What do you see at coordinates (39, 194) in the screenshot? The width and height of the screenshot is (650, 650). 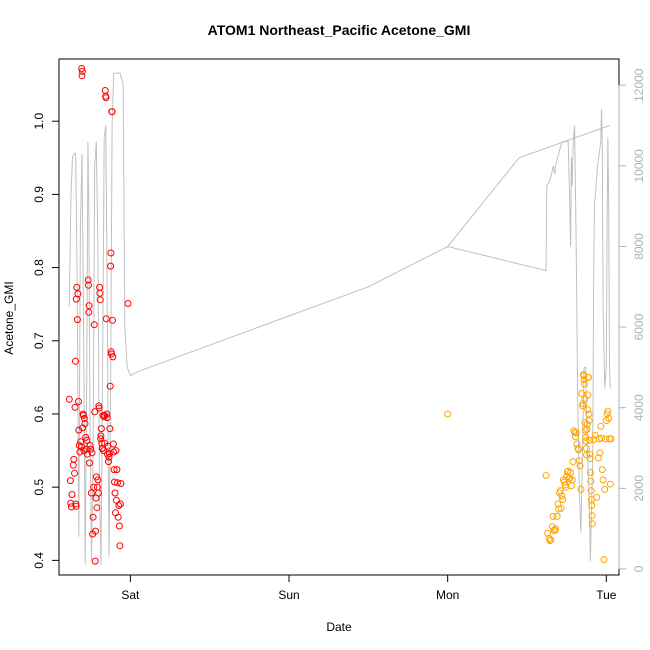 I see `y-tick-label: 0.9` at bounding box center [39, 194].